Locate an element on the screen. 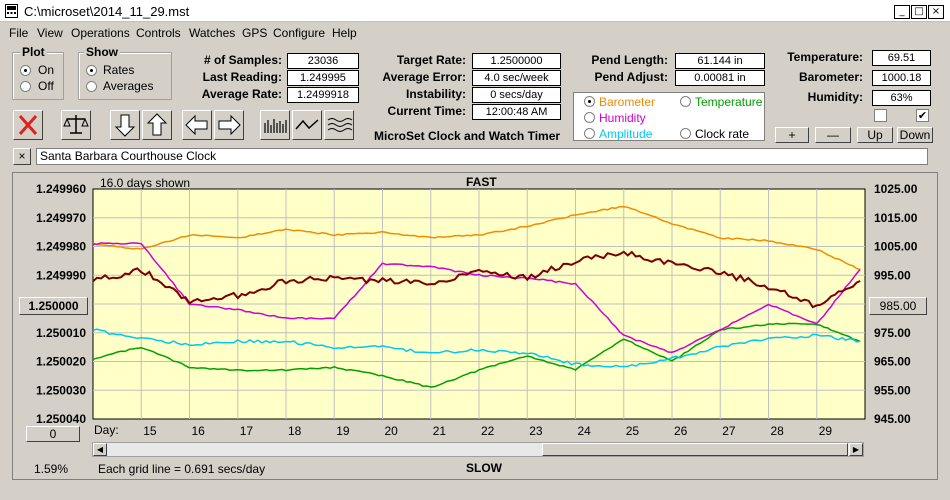 Image resolution: width=950 pixels, height=500 pixels. up-arrow-button is located at coordinates (157, 125).